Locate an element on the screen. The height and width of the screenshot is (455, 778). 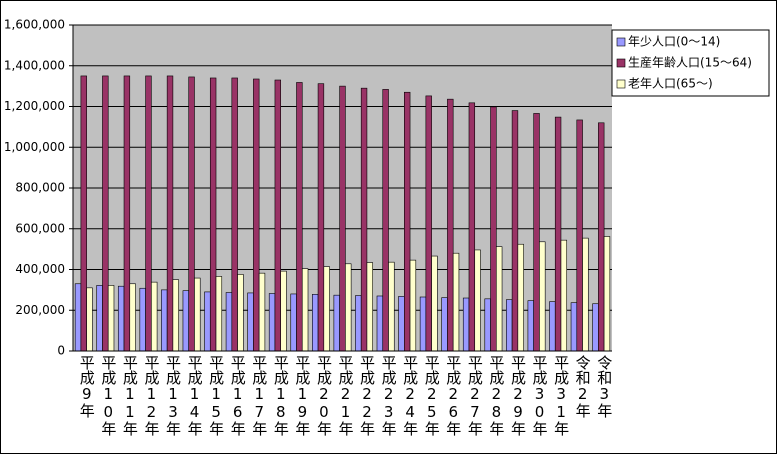
legend-box is located at coordinates (690, 63).